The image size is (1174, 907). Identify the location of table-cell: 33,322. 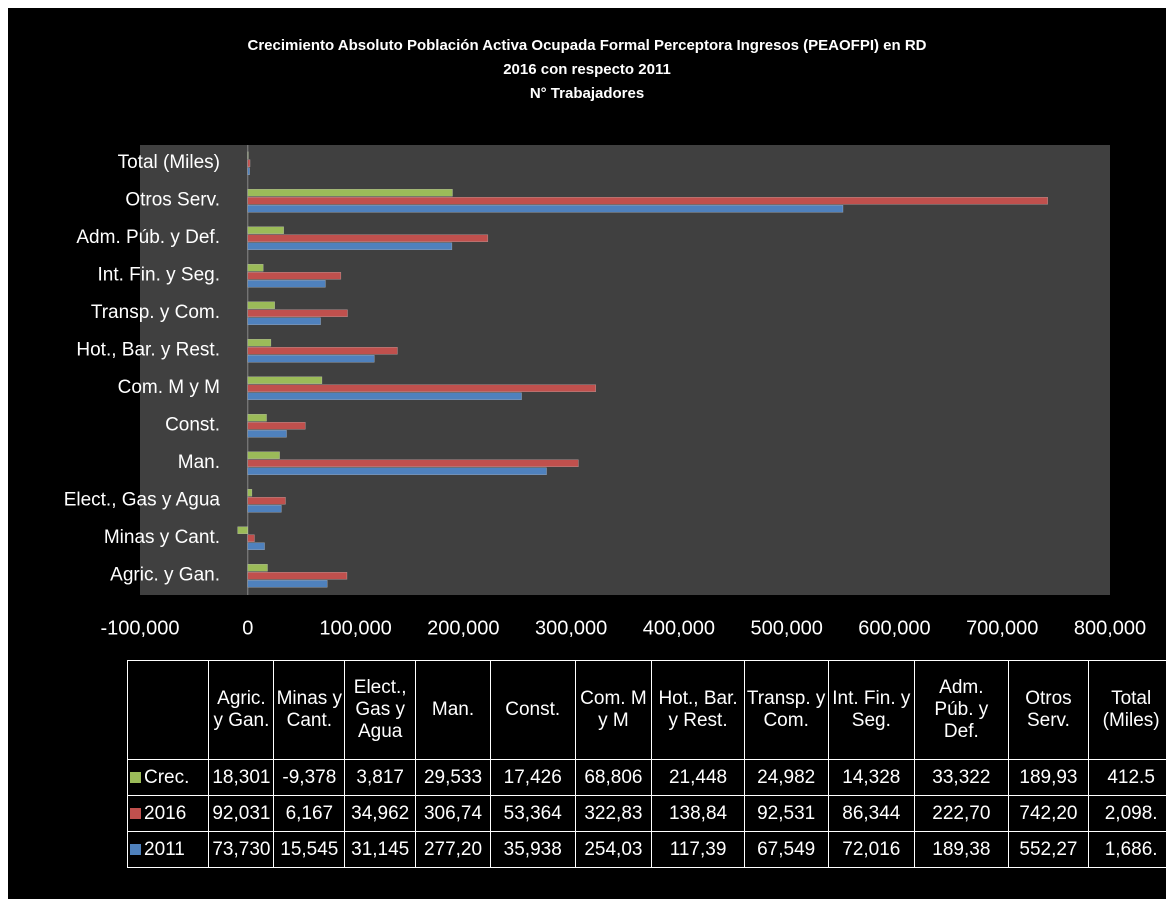
(961, 777).